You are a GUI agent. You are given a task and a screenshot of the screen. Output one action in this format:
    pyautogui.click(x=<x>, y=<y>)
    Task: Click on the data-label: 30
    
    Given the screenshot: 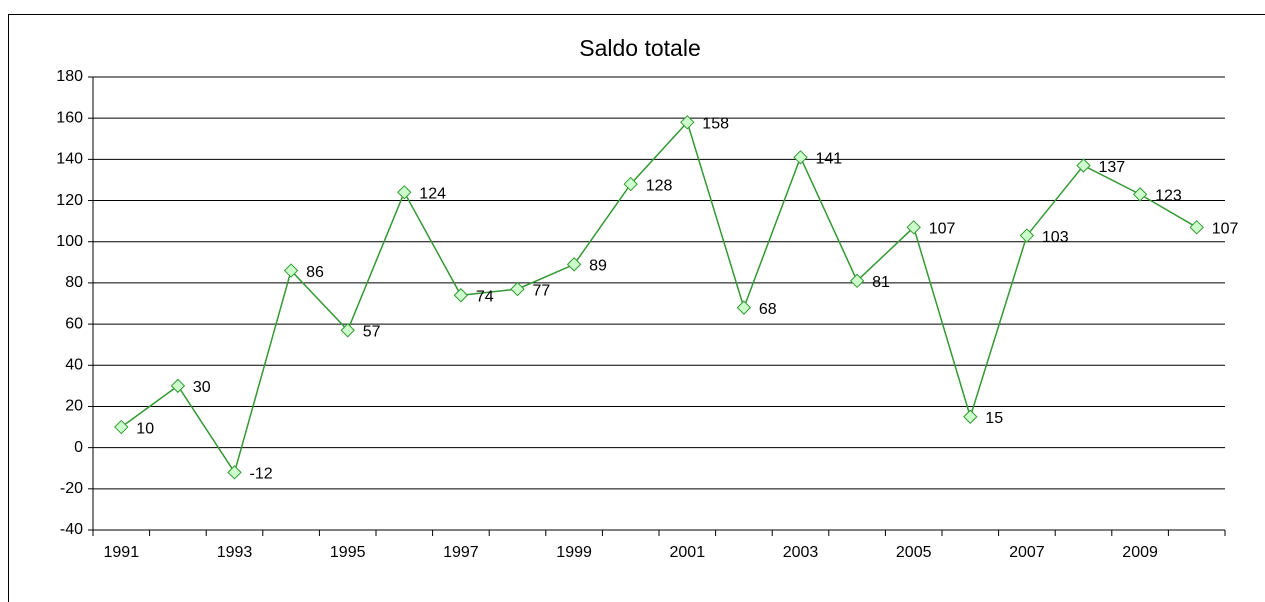 What is the action you would take?
    pyautogui.click(x=202, y=387)
    